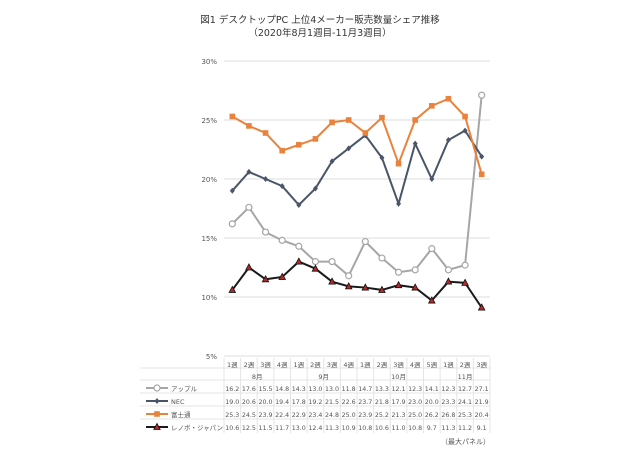  Describe the element at coordinates (266, 415) in the screenshot. I see `table-cell: 23.9` at that location.